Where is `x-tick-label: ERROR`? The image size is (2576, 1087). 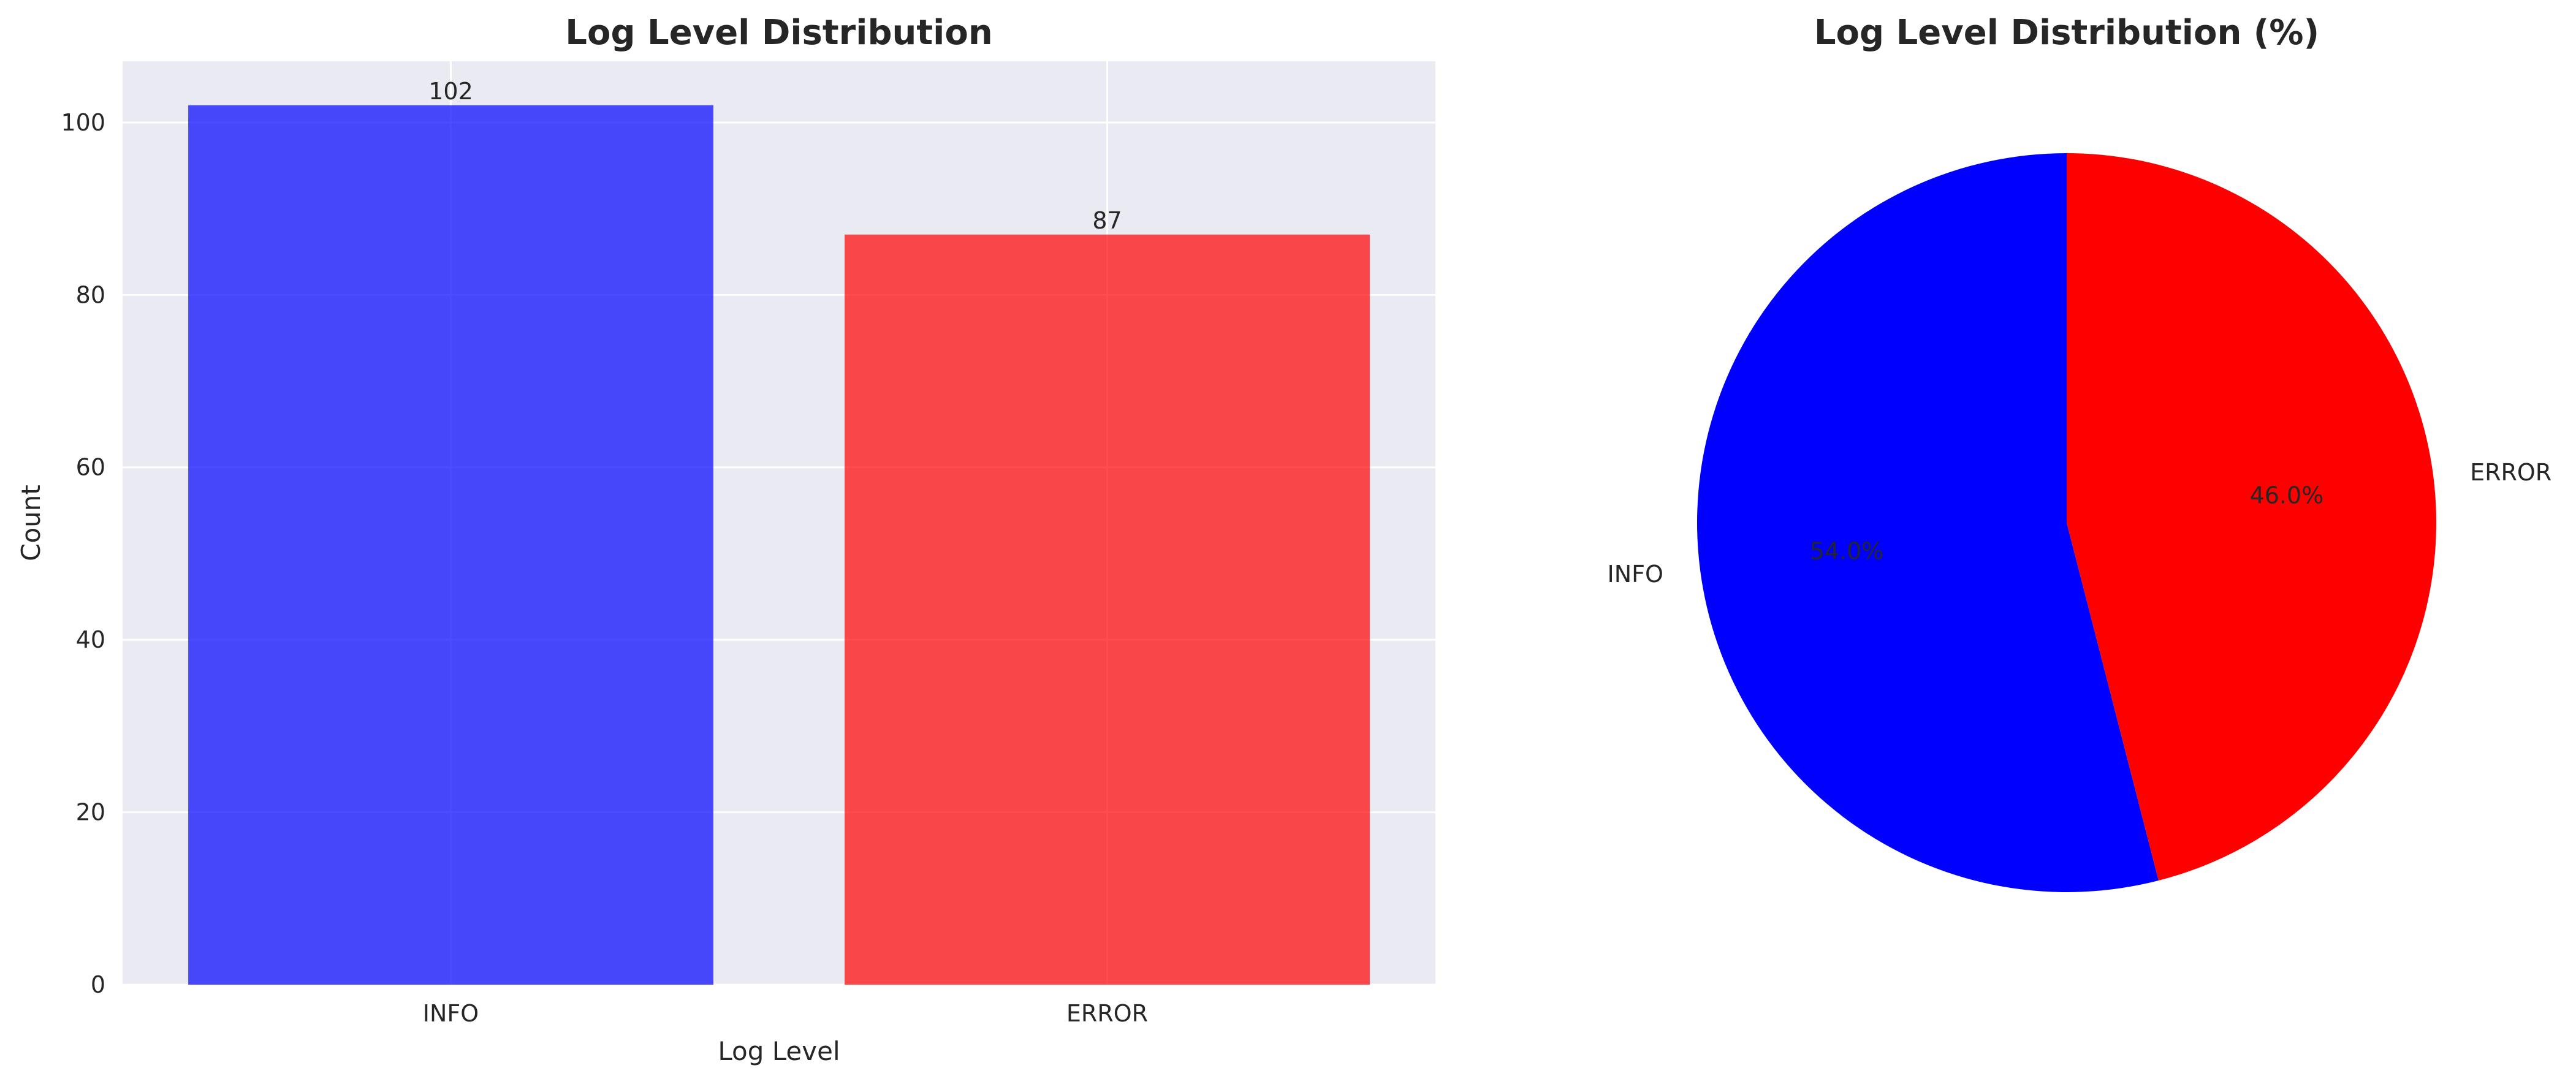
x-tick-label: ERROR is located at coordinates (1107, 1013).